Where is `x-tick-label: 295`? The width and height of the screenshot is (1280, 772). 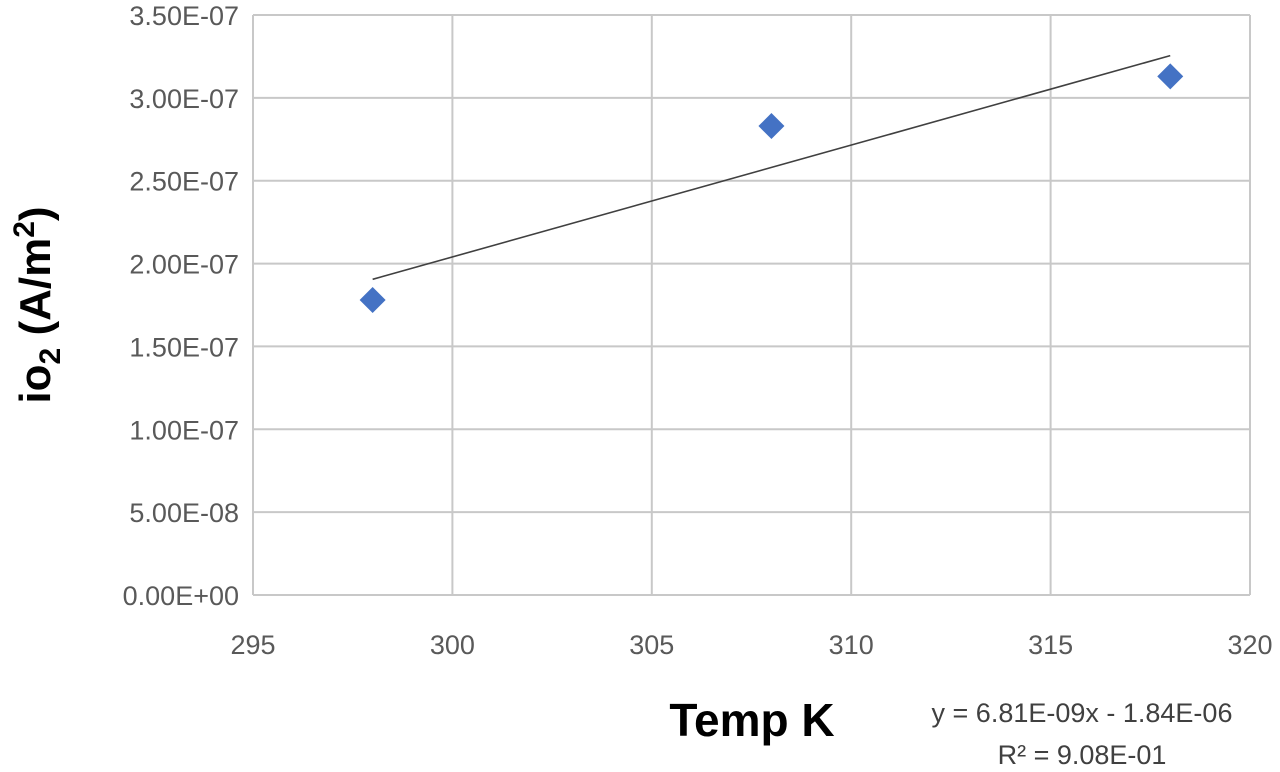 x-tick-label: 295 is located at coordinates (252, 645).